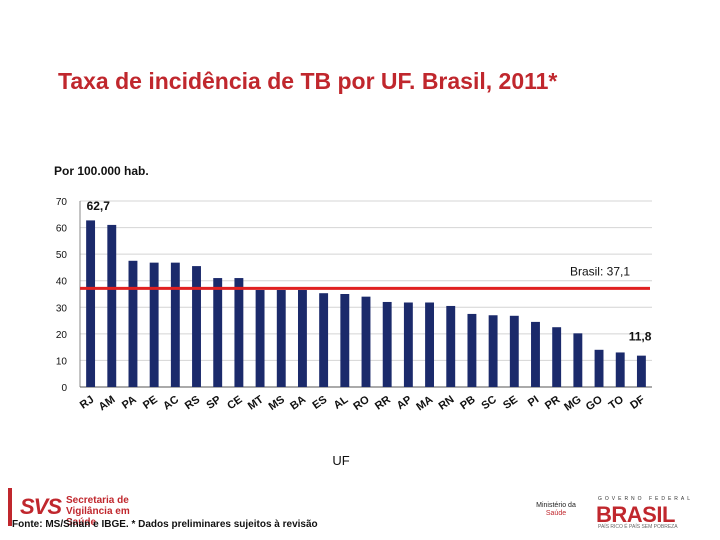 The image size is (720, 540). What do you see at coordinates (324, 340) in the screenshot?
I see `bar-es` at bounding box center [324, 340].